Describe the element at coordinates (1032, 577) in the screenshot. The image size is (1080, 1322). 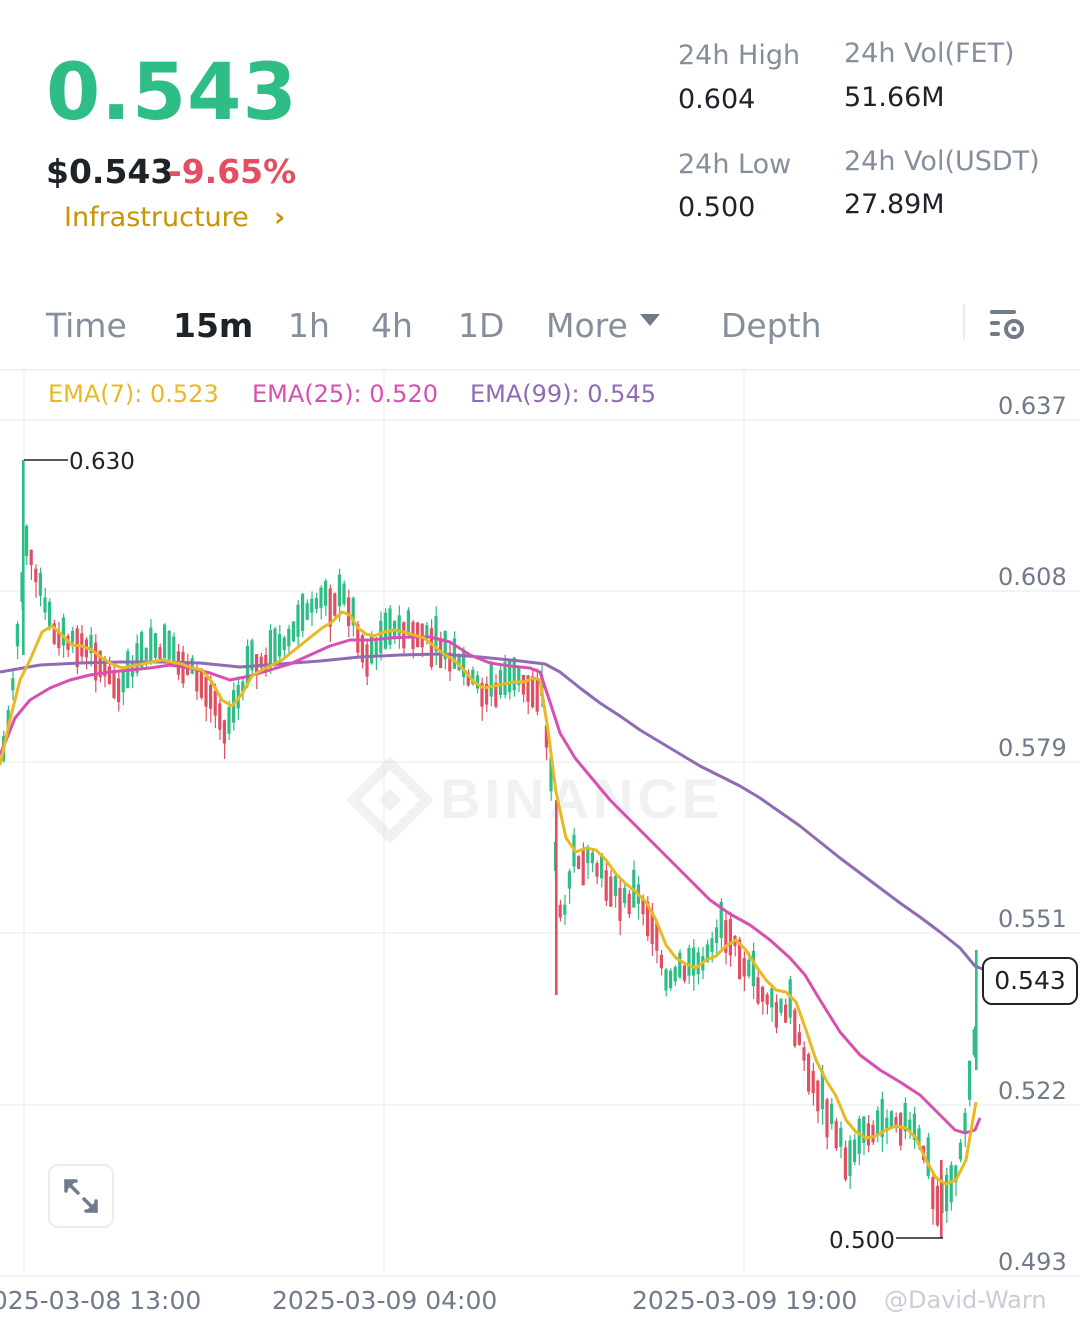
I see `y-tick-label: 0.608` at that location.